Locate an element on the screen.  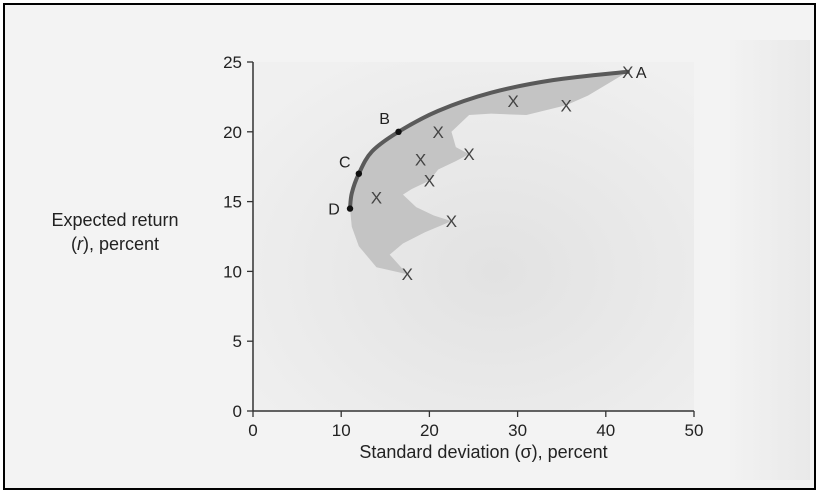
y-tick-label: 10 is located at coordinates (232, 271).